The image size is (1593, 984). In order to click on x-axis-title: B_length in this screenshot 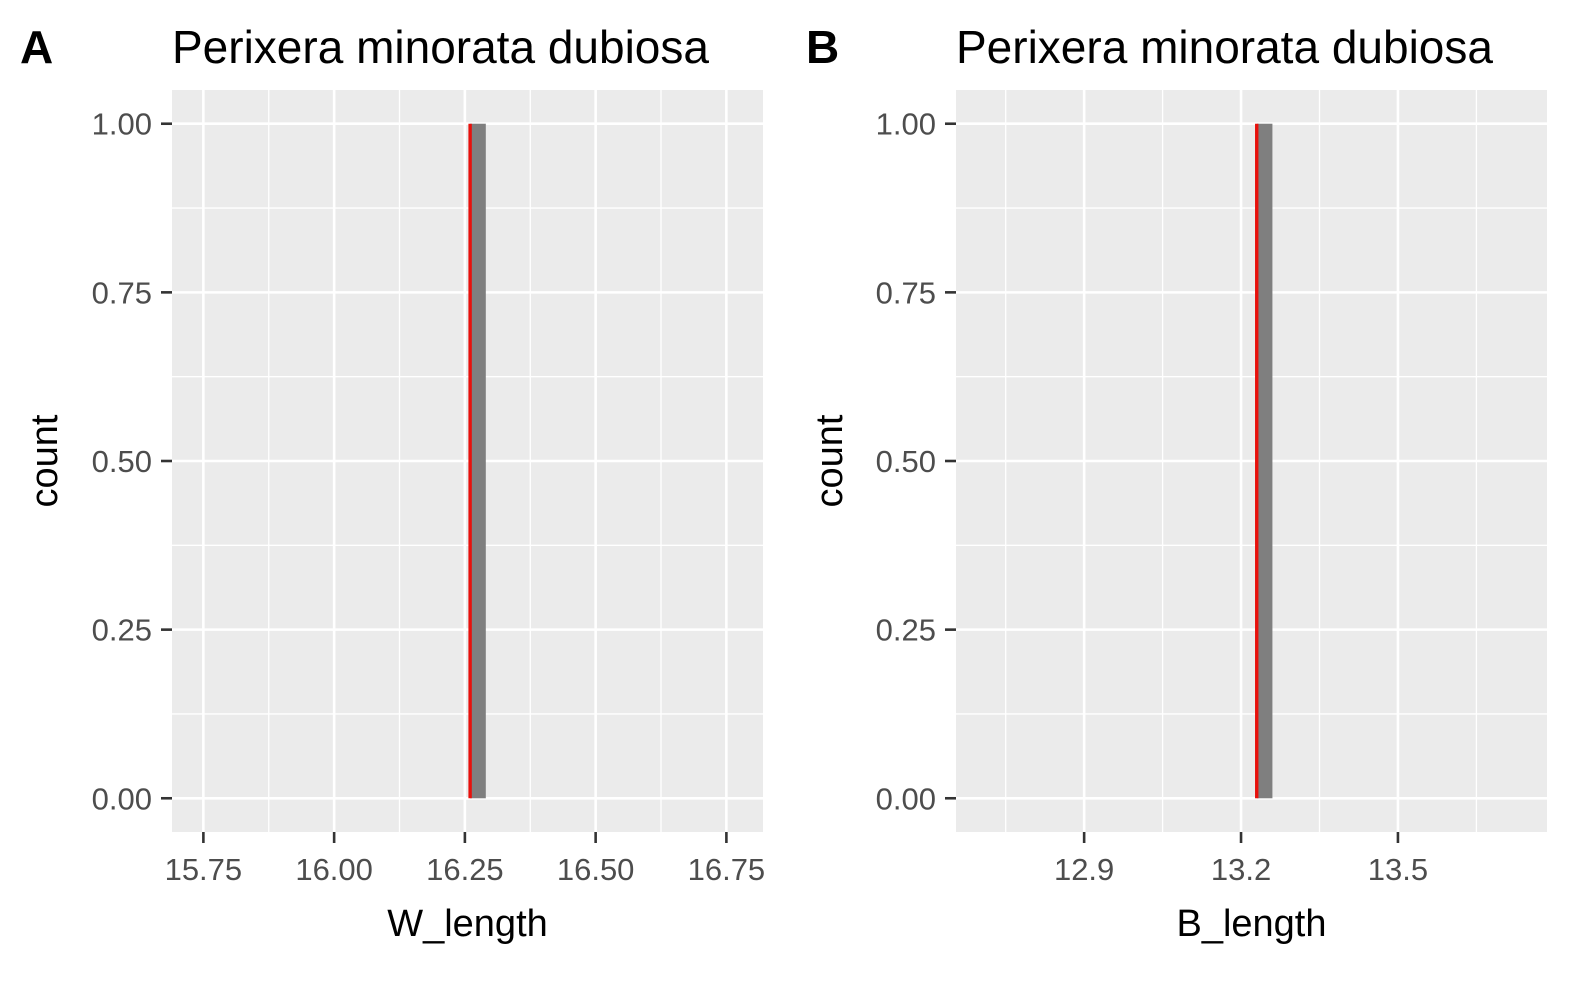, I will do `click(1251, 924)`.